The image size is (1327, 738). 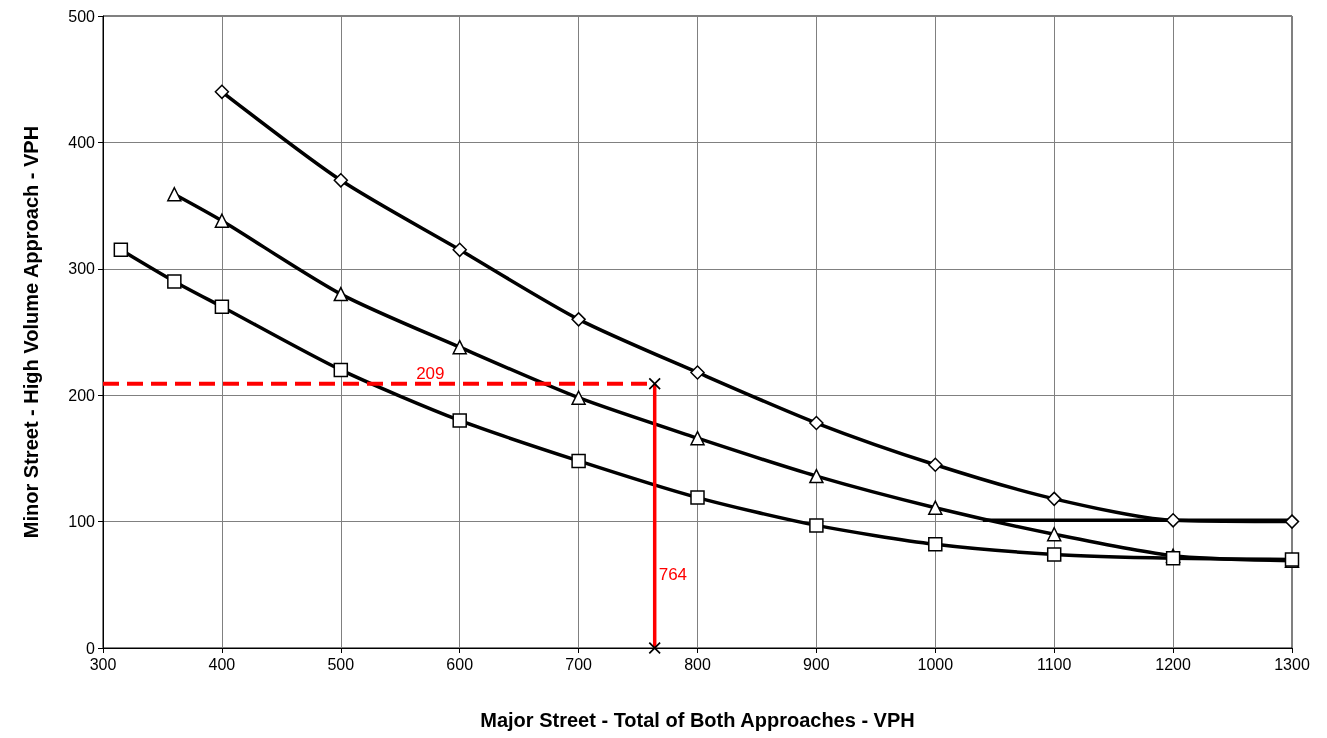 What do you see at coordinates (697, 720) in the screenshot?
I see `x-axis-title: Major Street - Total of Both Approaches - VPH` at bounding box center [697, 720].